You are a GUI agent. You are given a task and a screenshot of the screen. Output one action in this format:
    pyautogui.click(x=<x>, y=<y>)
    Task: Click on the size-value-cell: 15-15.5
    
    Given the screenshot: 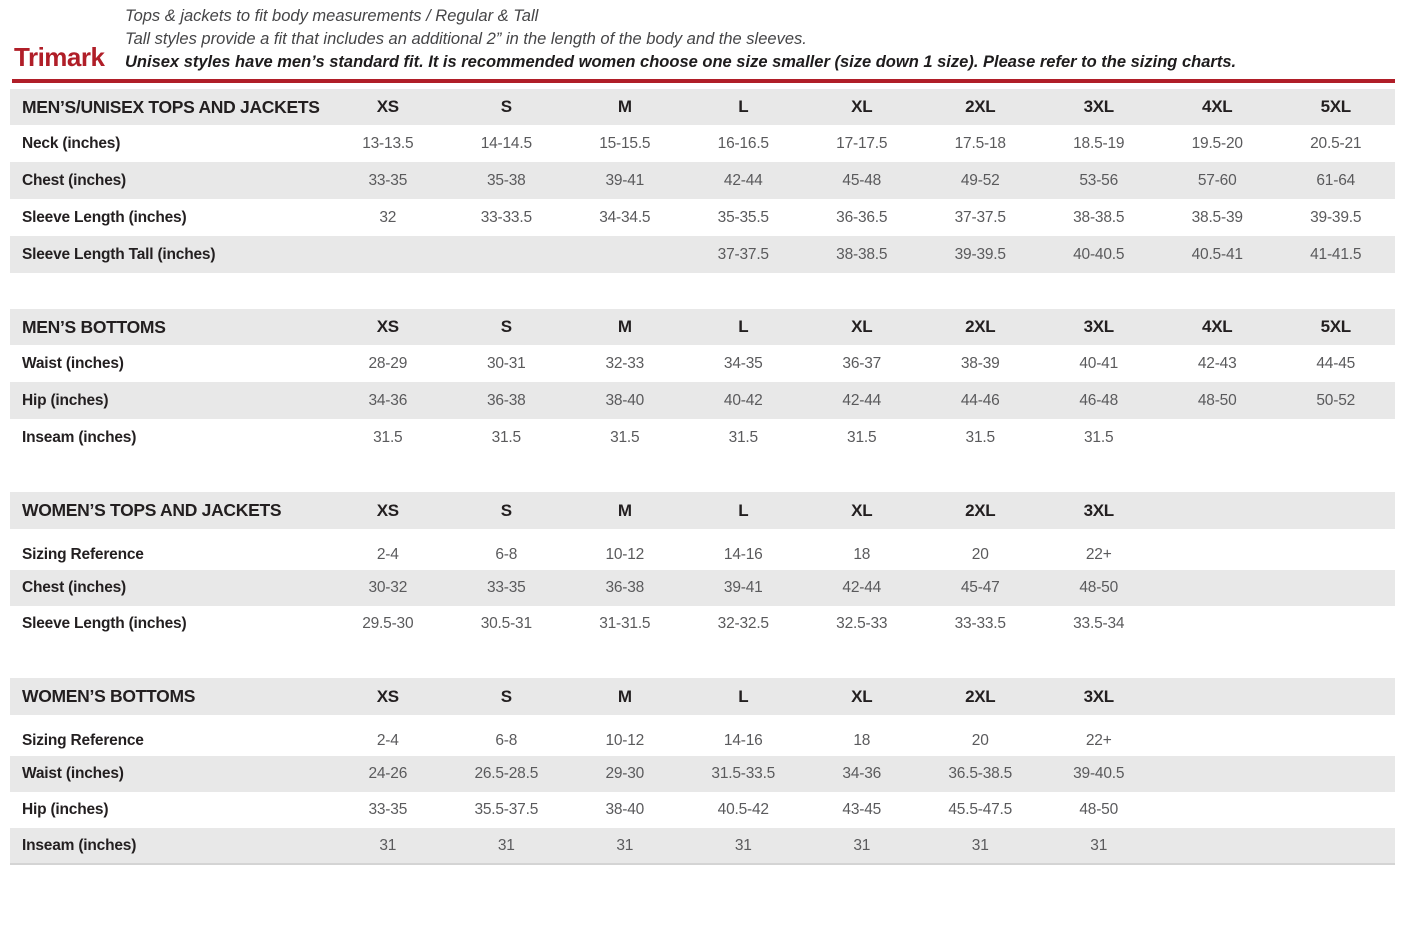 What is the action you would take?
    pyautogui.click(x=625, y=143)
    